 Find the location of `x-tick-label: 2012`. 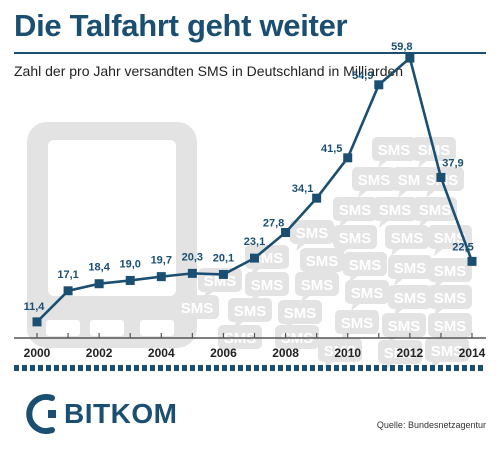

x-tick-label: 2012 is located at coordinates (410, 353).